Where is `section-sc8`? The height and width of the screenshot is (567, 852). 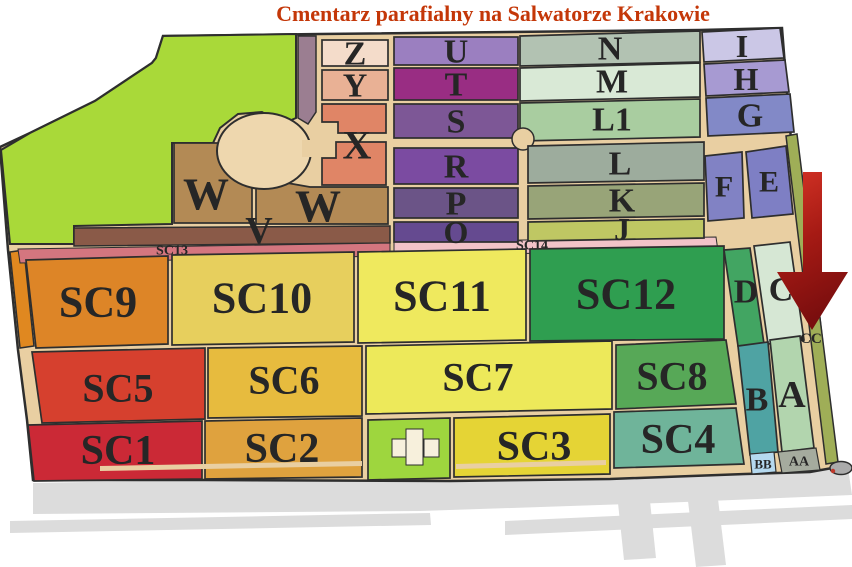 section-sc8 is located at coordinates (676, 374).